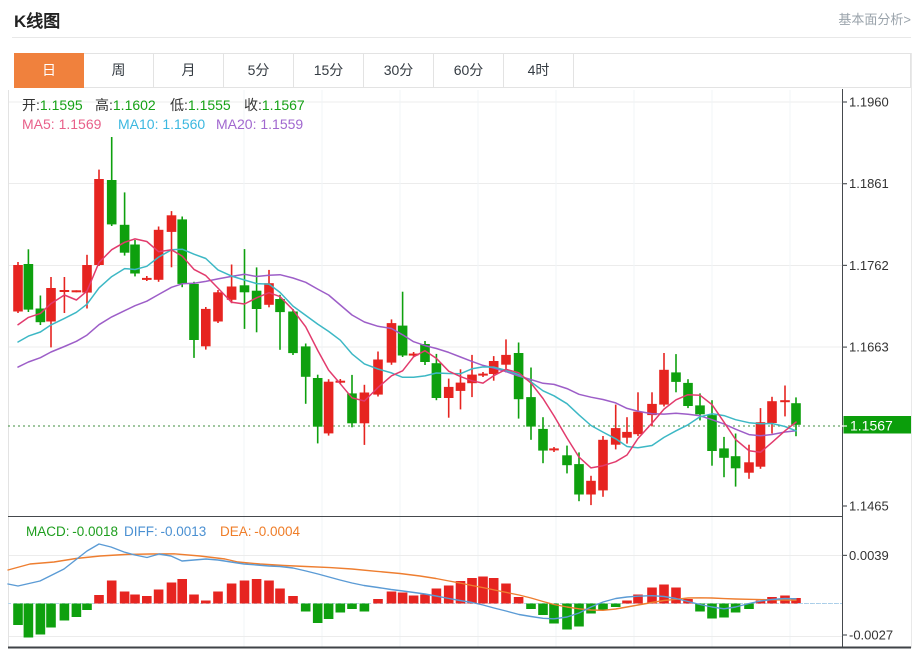 The height and width of the screenshot is (649, 918). Describe the element at coordinates (869, 265) in the screenshot. I see `svg-text: 1.1762` at that location.